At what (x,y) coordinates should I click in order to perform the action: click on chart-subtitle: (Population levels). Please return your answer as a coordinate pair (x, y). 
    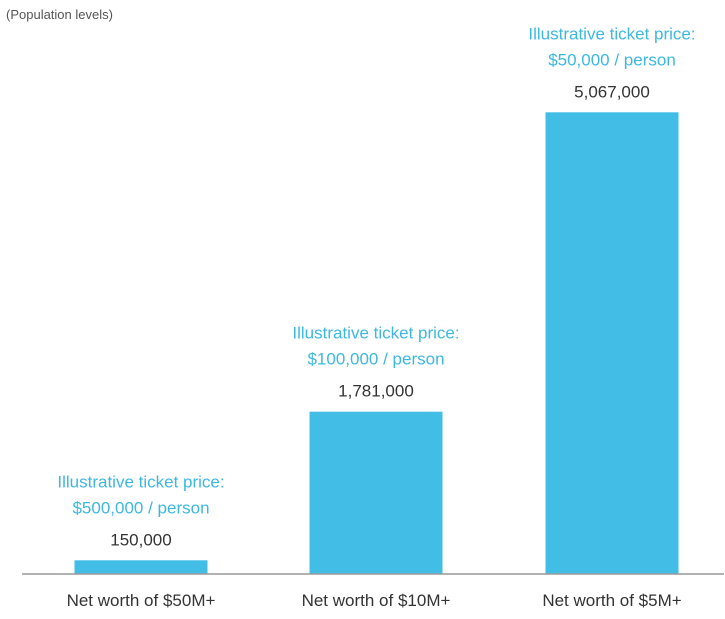
    Looking at the image, I should click on (59, 14).